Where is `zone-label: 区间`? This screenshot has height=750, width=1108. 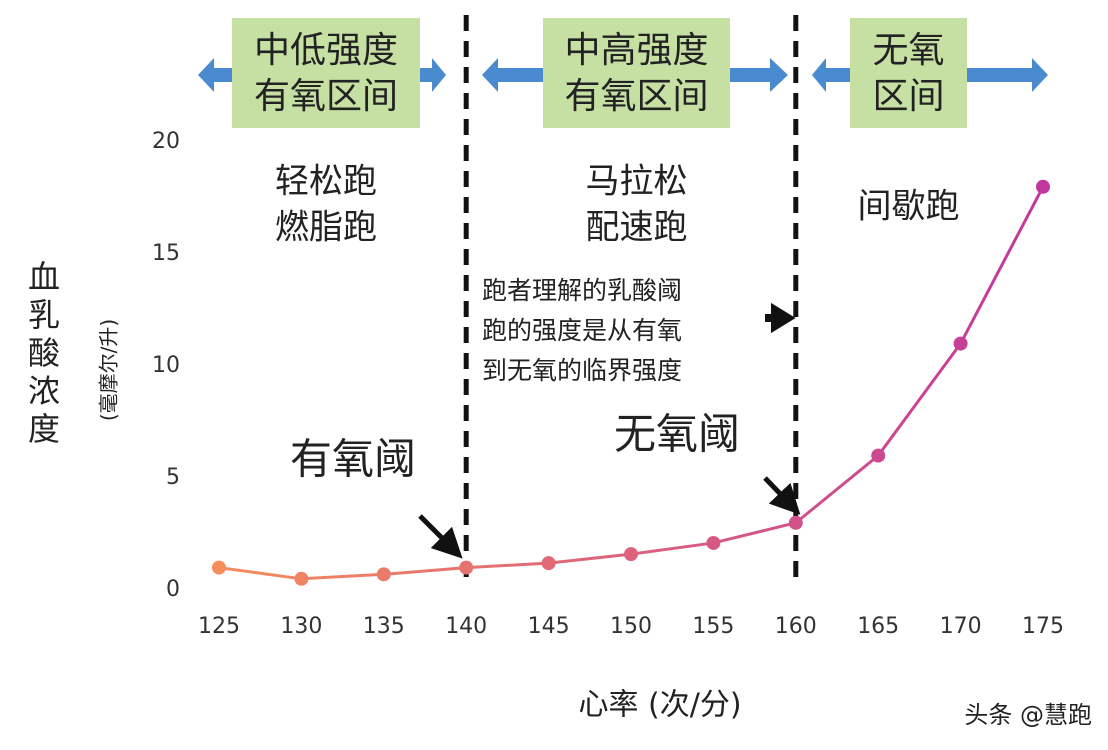 zone-label: 区间 is located at coordinates (908, 96).